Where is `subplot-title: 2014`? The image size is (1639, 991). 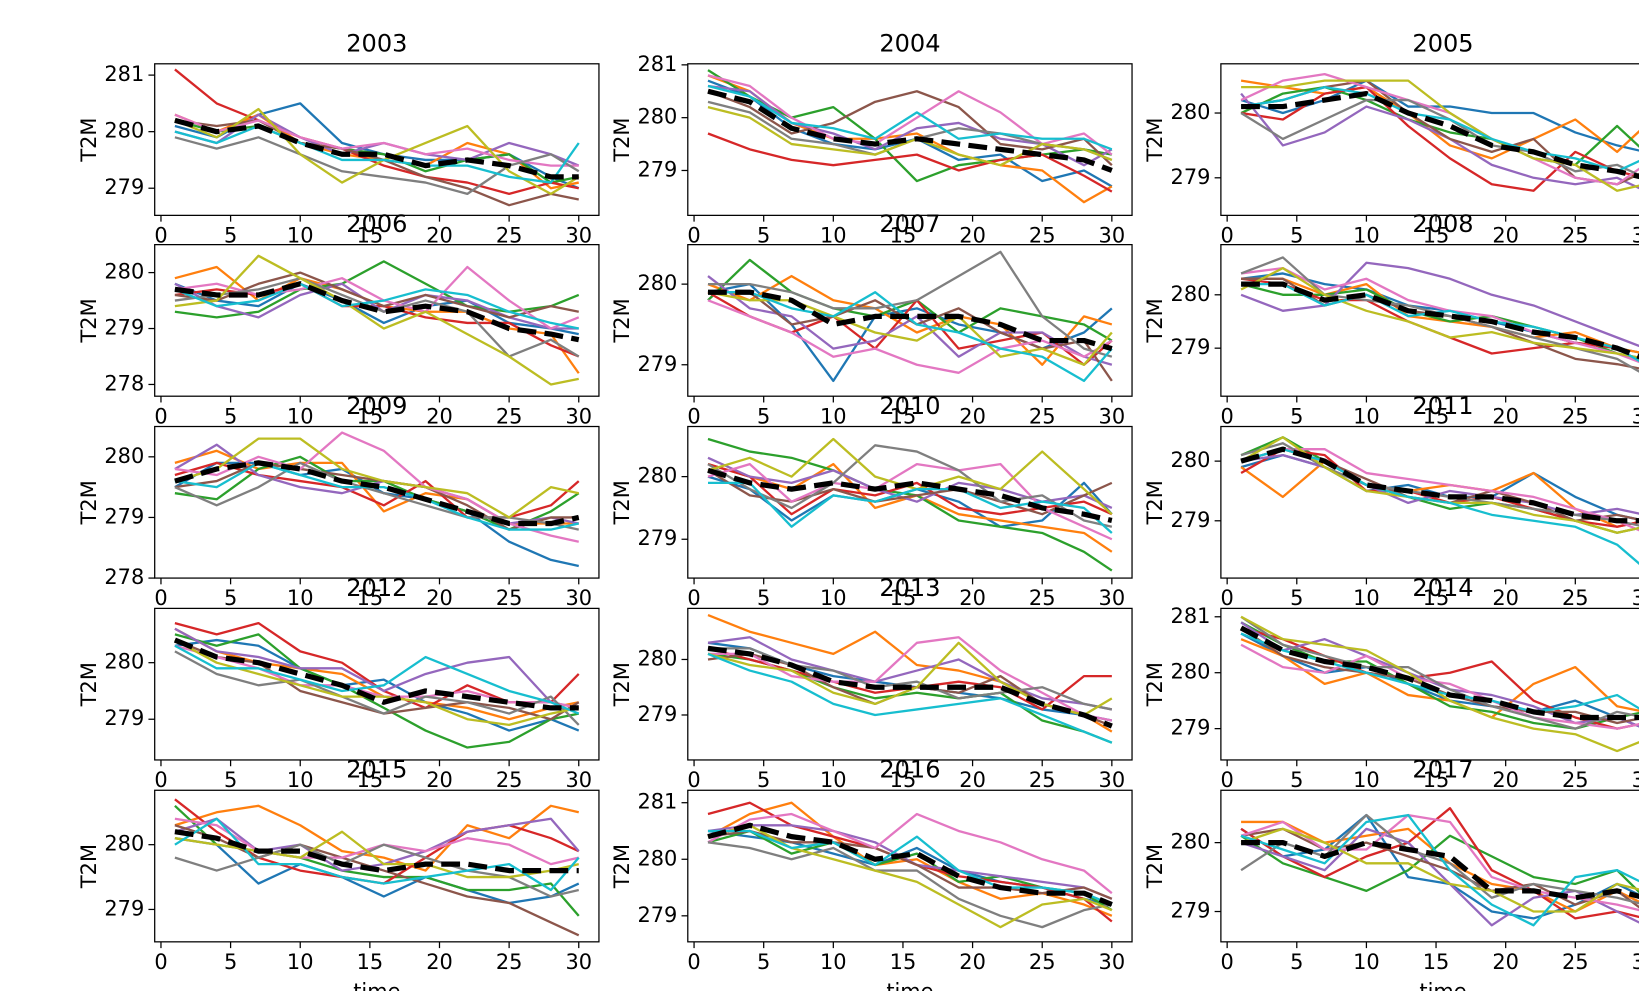 subplot-title: 2014 is located at coordinates (1442, 588).